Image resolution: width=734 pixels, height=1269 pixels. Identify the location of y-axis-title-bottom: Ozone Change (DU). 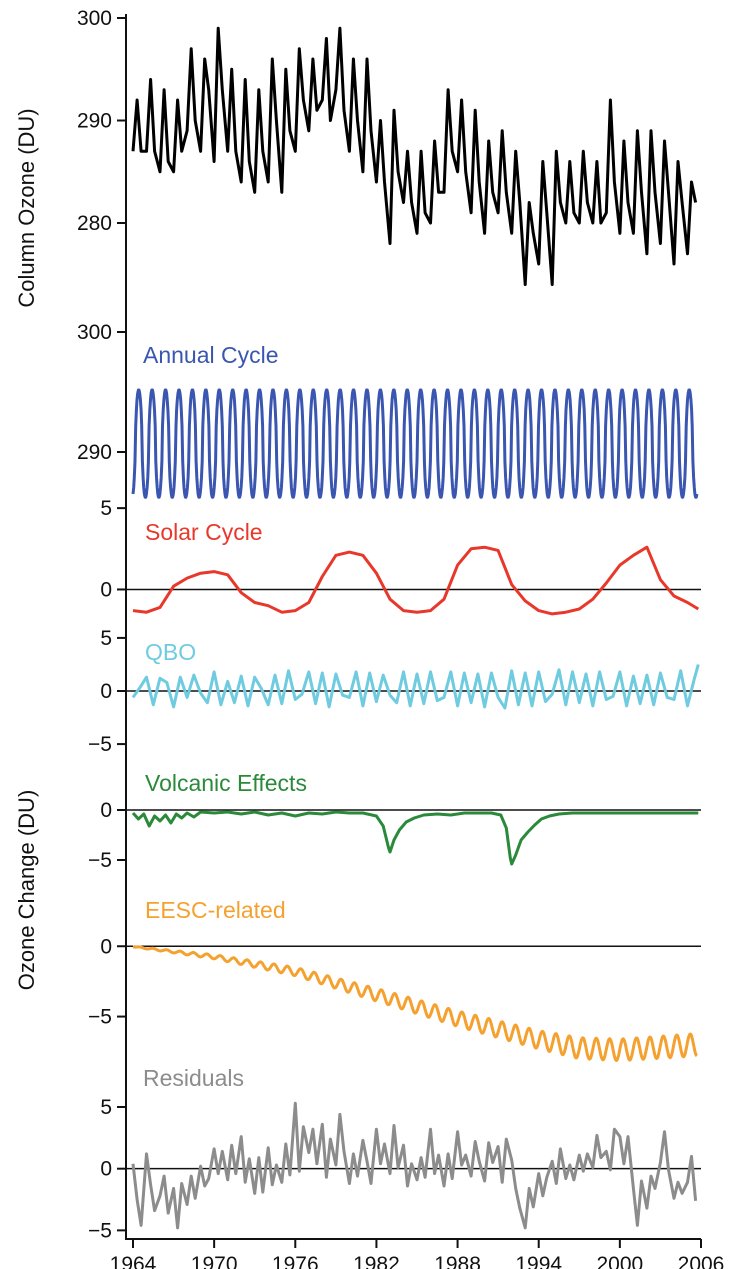
(26, 890).